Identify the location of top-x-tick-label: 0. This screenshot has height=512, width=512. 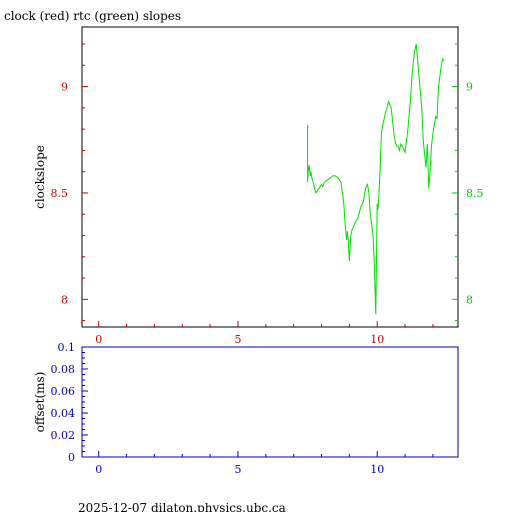
(98, 339).